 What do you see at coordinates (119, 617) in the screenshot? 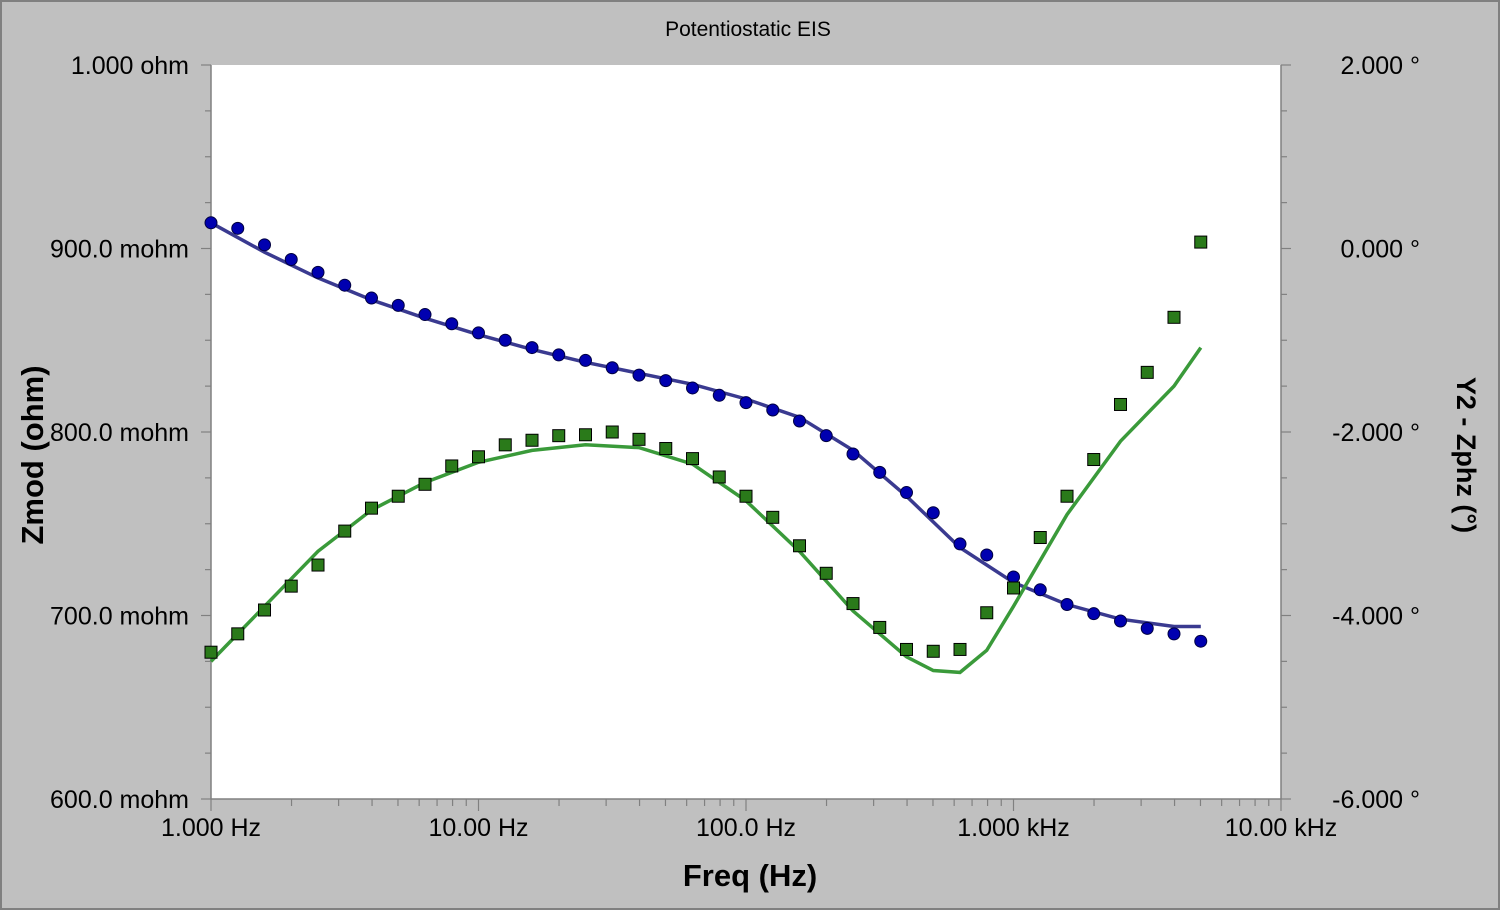
I see `y-tick-label: 700.0 mohm` at bounding box center [119, 617].